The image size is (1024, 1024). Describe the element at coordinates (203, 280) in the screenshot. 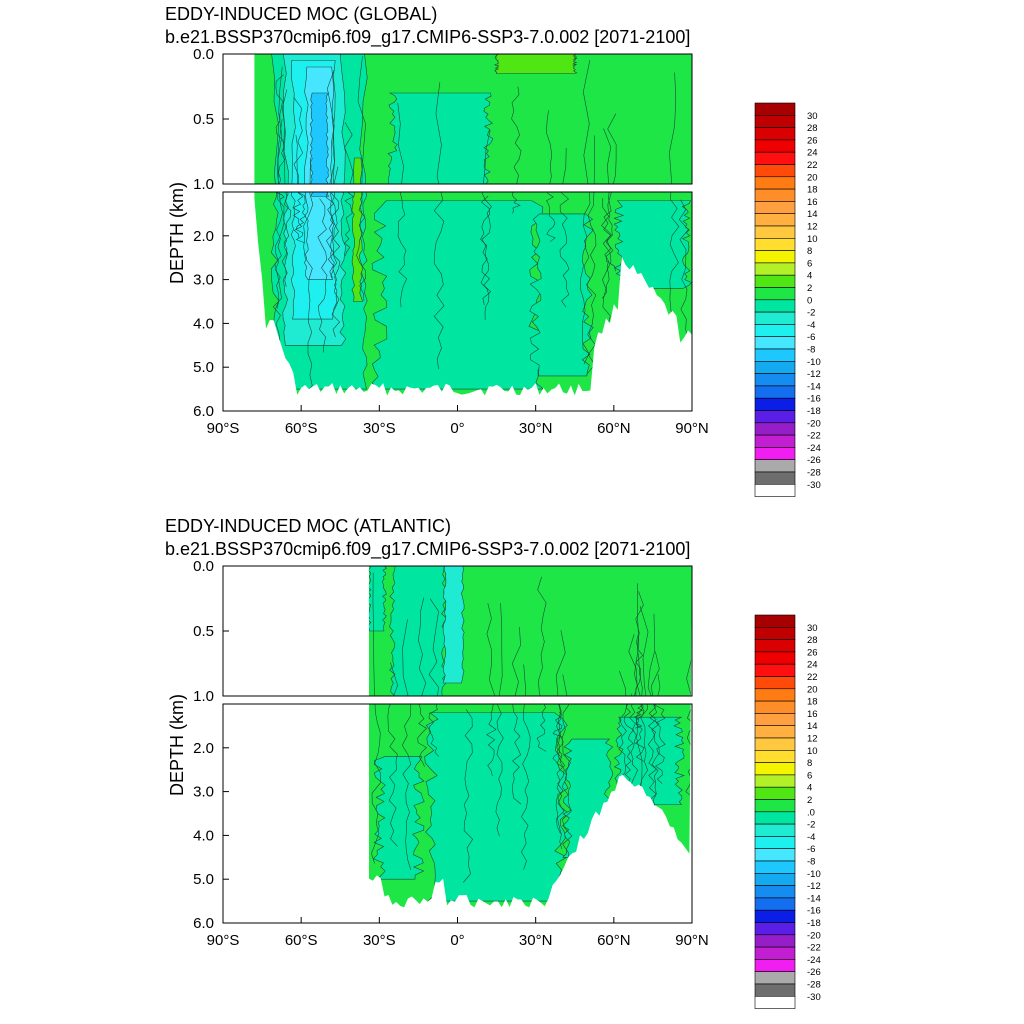

I see `y-tick-label: 3.0` at that location.